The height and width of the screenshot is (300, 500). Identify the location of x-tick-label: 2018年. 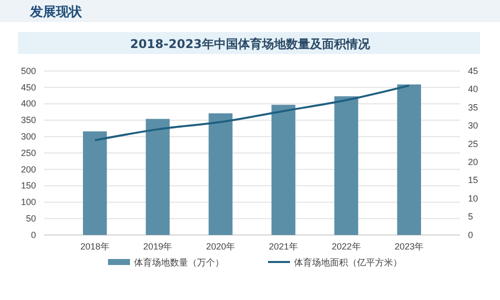
(95, 246).